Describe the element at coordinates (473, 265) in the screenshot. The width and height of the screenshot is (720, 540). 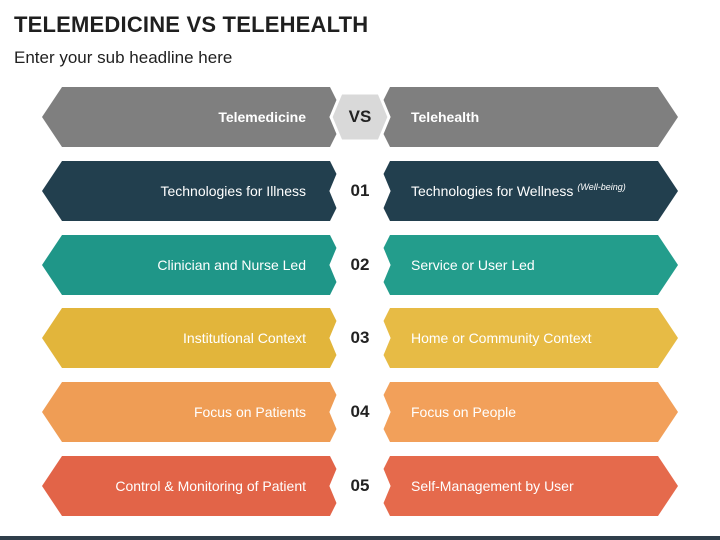
I see `row-02-right-text: Service or User Led` at that location.